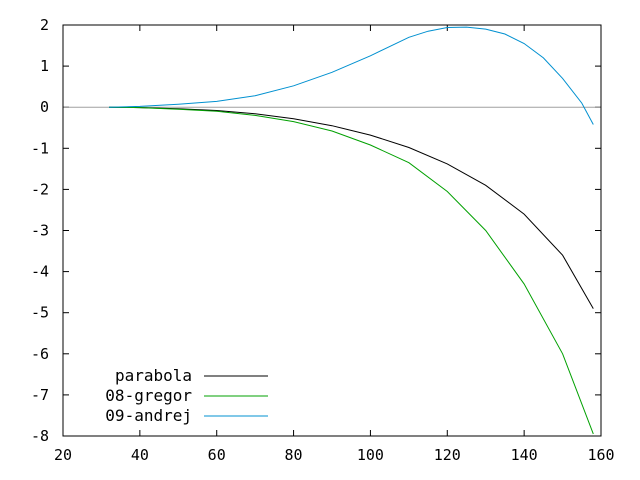 This screenshot has height=480, width=640. I want to click on y-tick-label: -6, so click(40, 354).